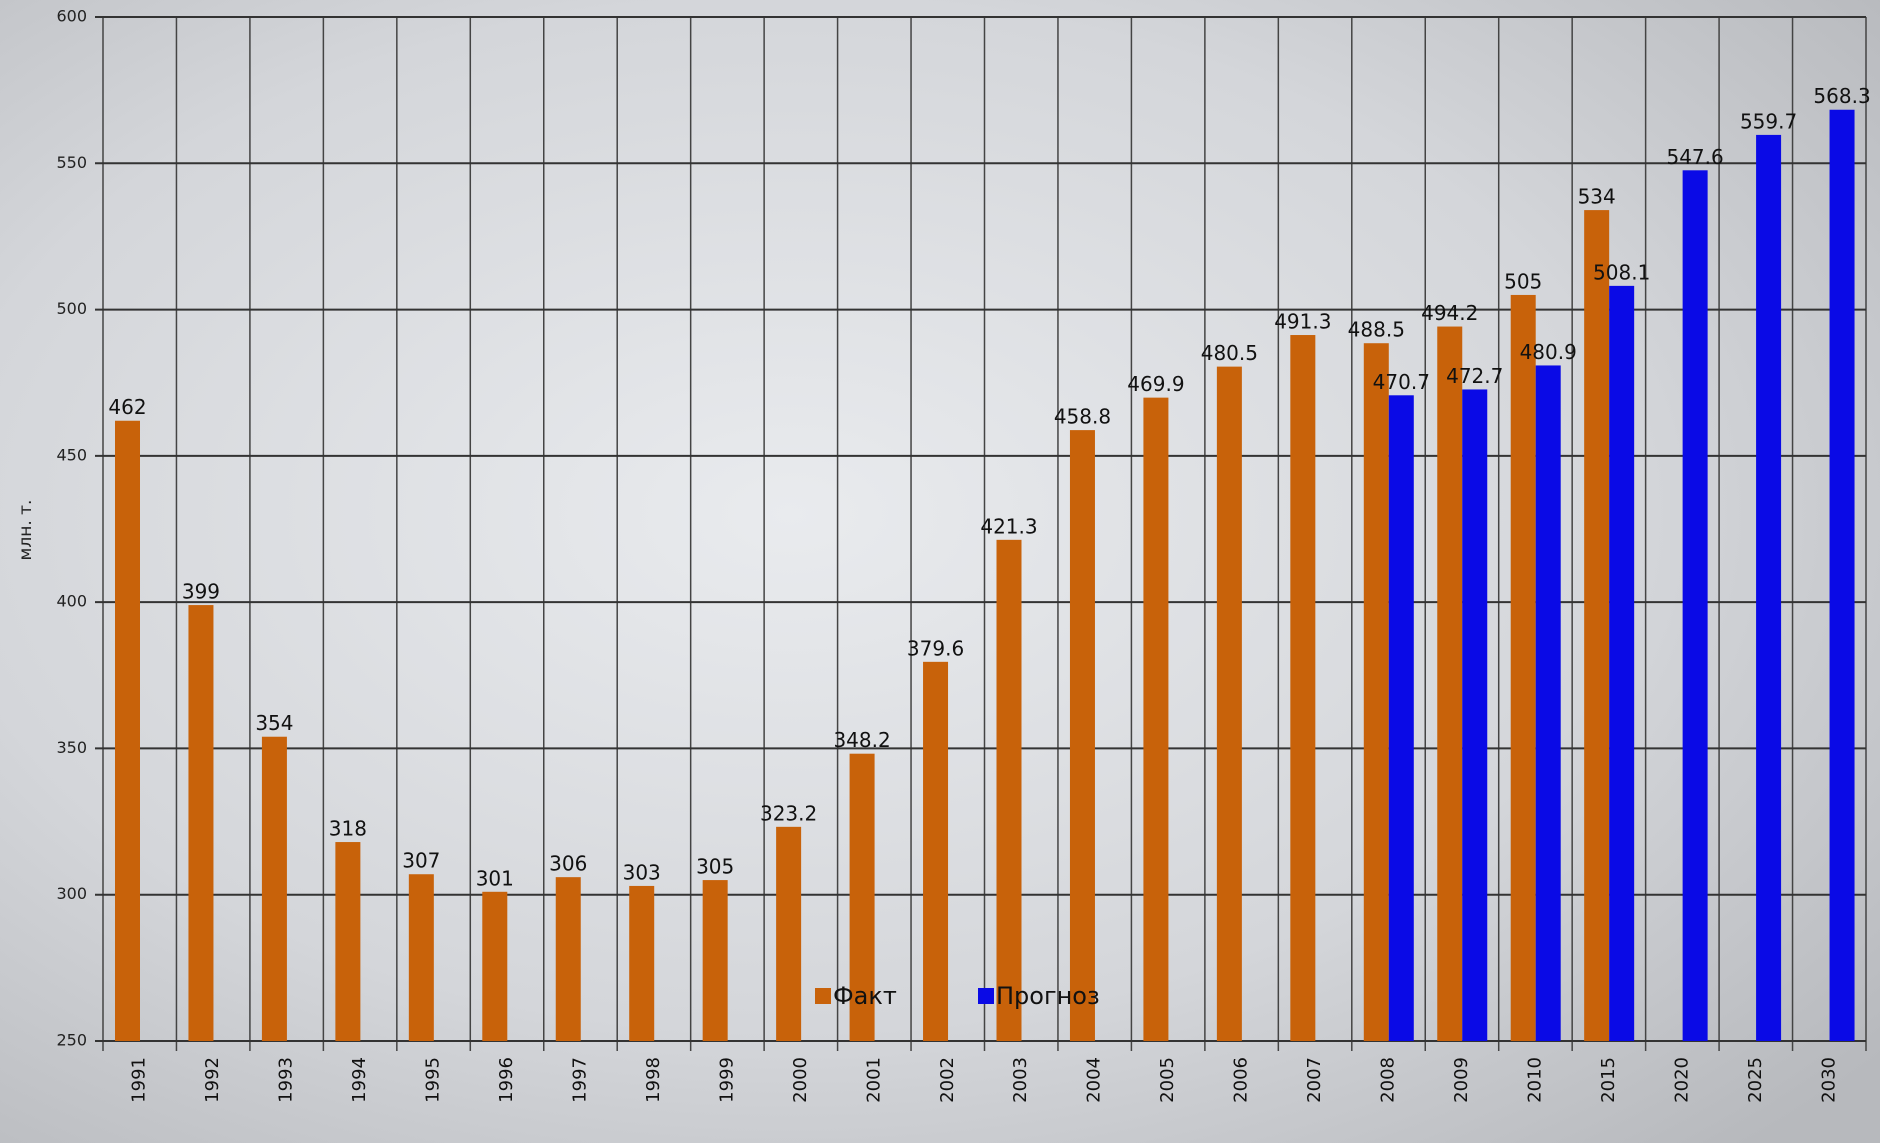 The image size is (1880, 1143). Describe the element at coordinates (1768, 121) in the screenshot. I see `value-label: 559.7` at that location.